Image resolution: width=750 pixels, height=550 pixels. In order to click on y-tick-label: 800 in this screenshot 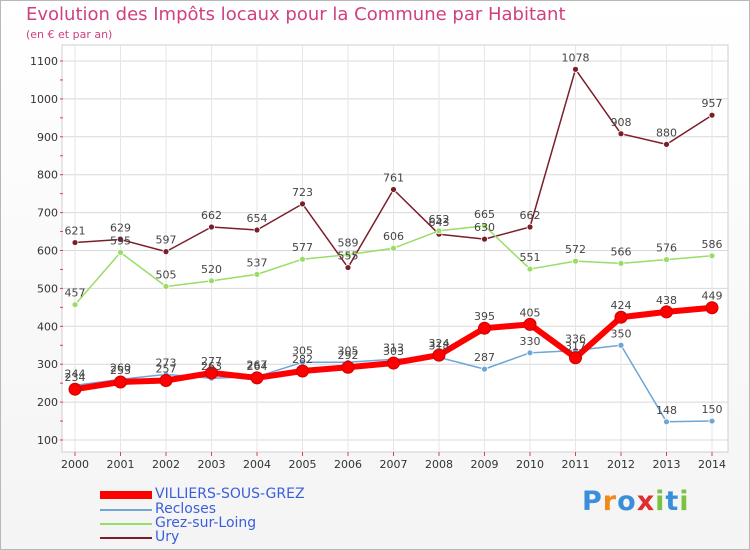, I will do `click(47, 175)`.